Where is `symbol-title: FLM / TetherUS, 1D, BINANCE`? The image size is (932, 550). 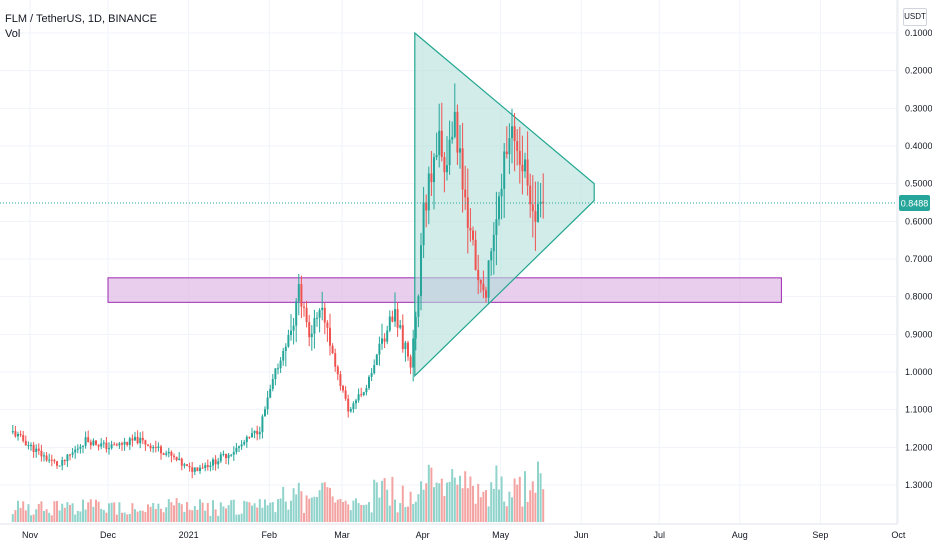 symbol-title: FLM / TetherUS, 1D, BINANCE is located at coordinates (81, 19).